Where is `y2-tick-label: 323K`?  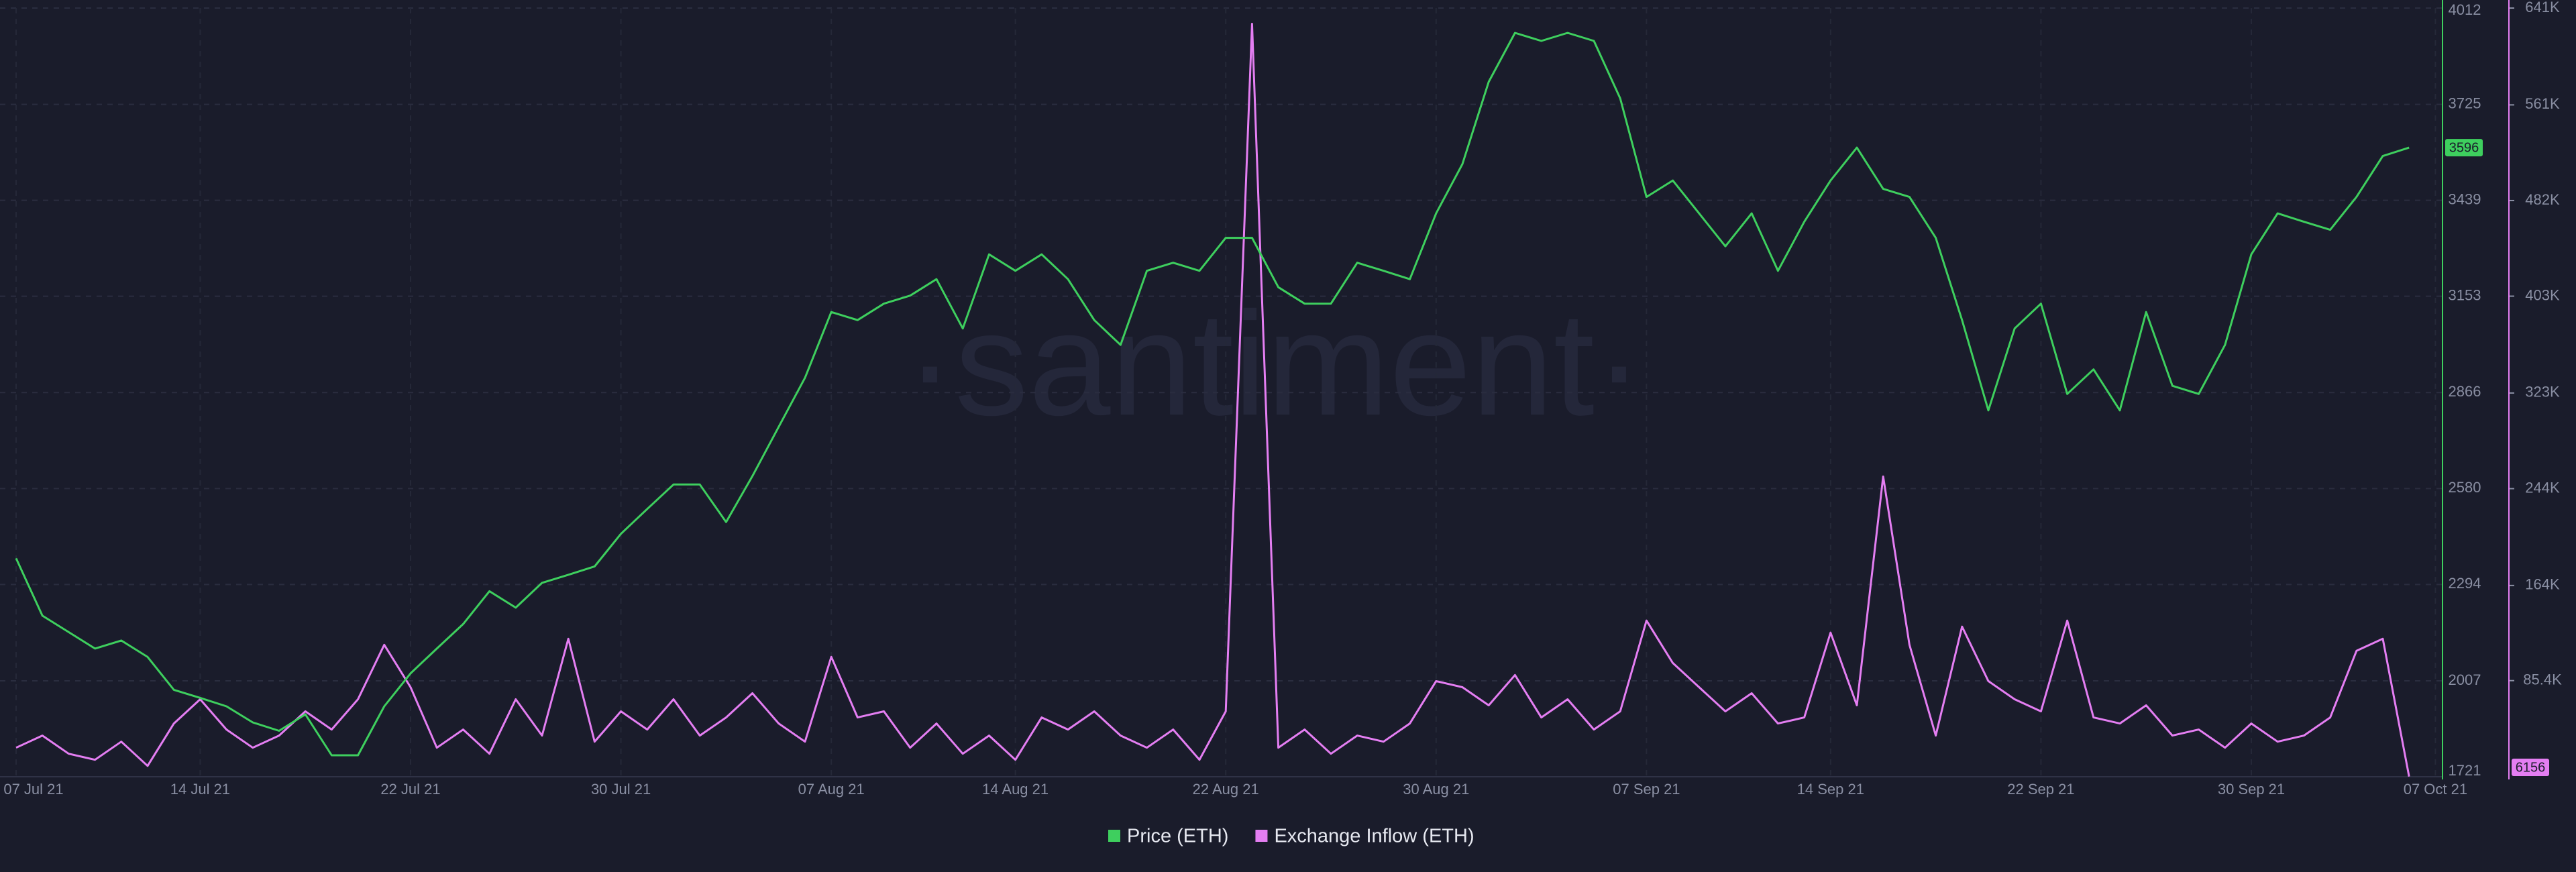 y2-tick-label: 323K is located at coordinates (2542, 392).